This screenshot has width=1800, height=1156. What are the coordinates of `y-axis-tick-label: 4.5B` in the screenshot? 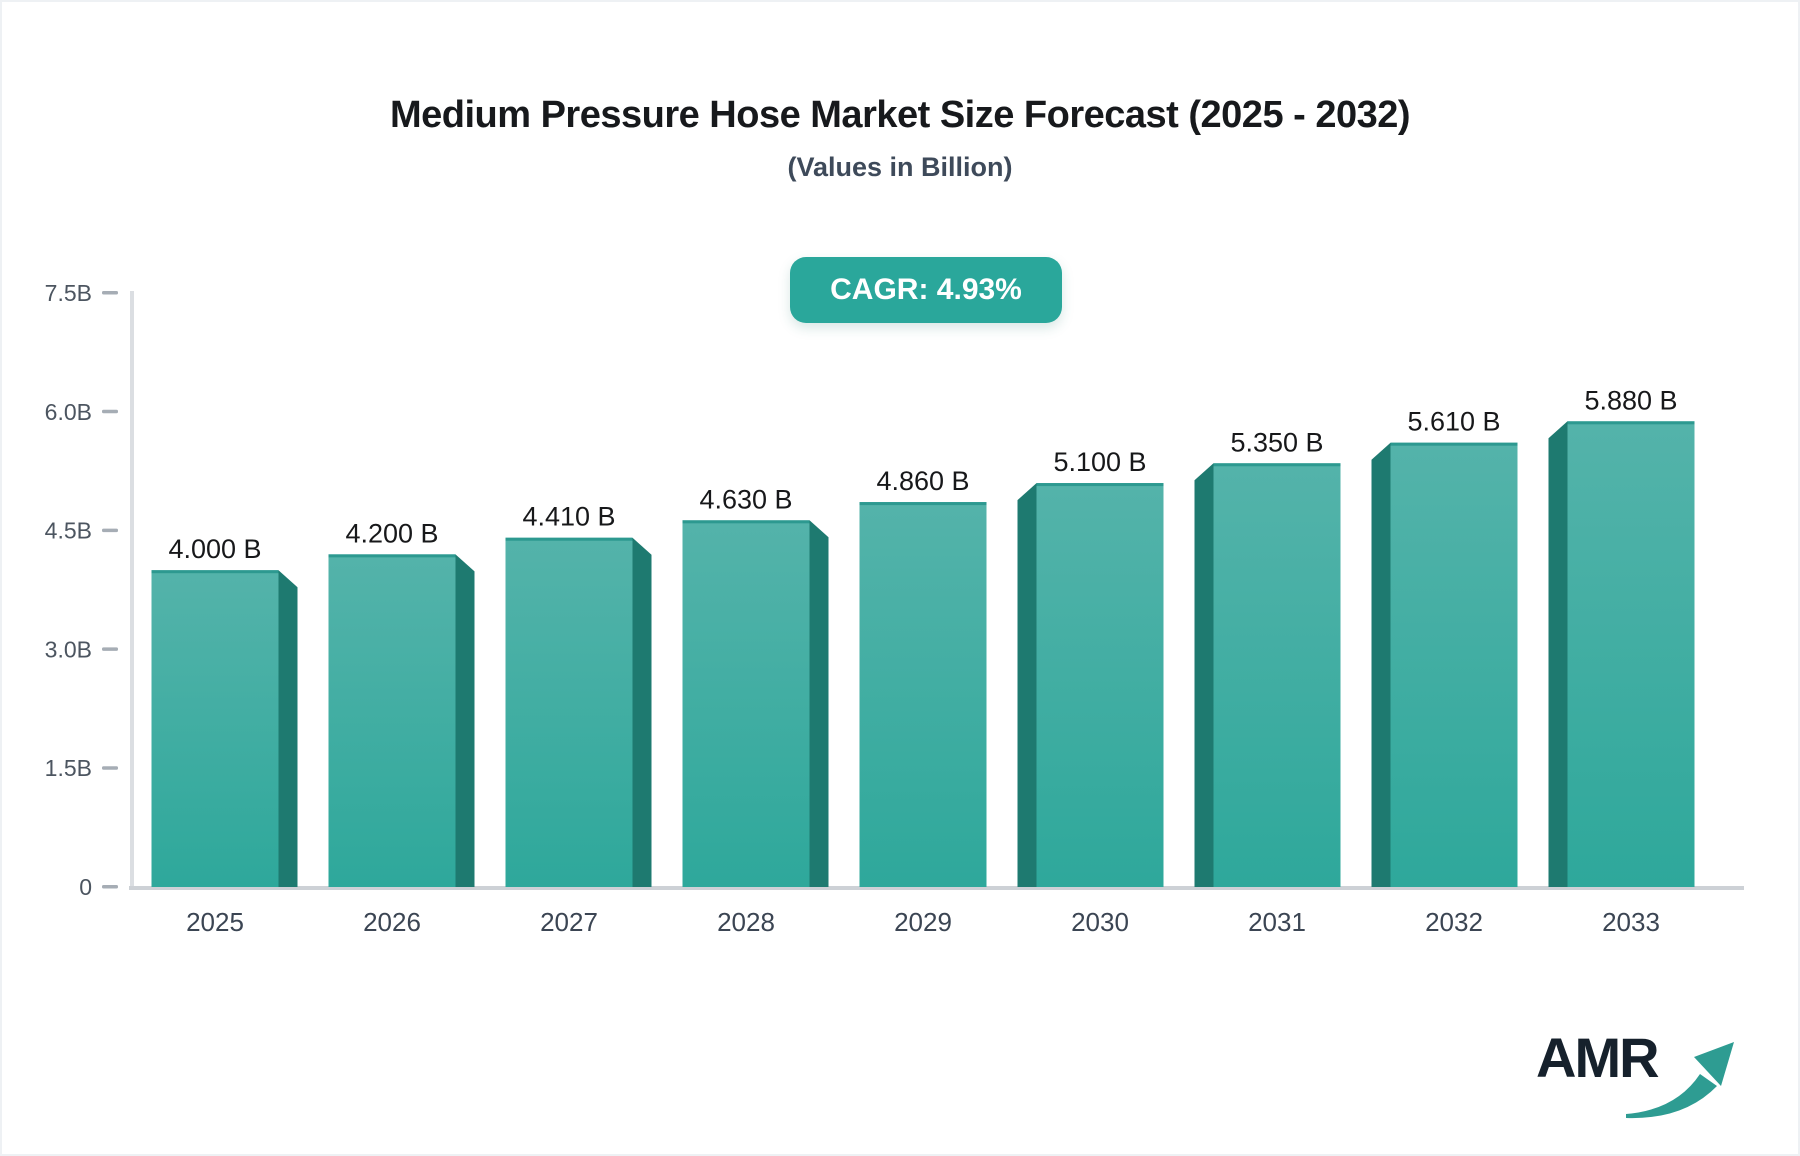 It's located at (68, 531).